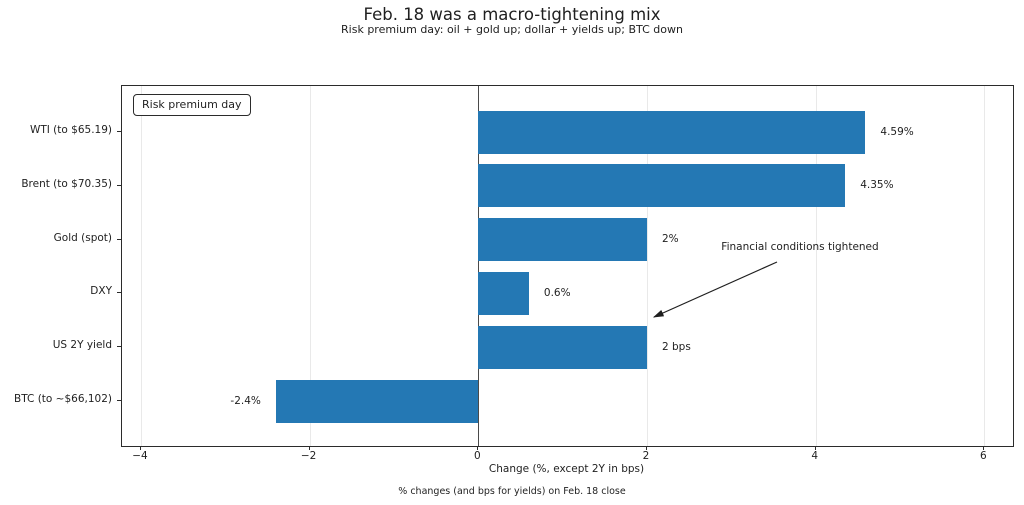  What do you see at coordinates (646, 456) in the screenshot?
I see `x-tick-label: 2` at bounding box center [646, 456].